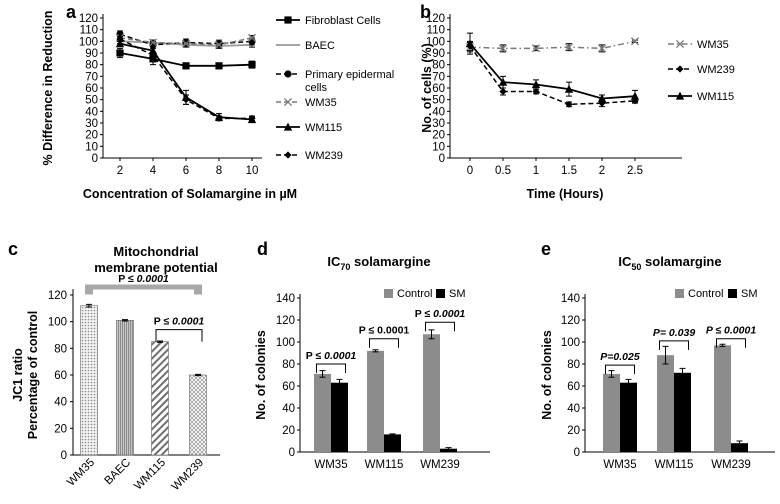 Image resolution: width=780 pixels, height=504 pixels. I want to click on legend-label: WM115, so click(323, 128).